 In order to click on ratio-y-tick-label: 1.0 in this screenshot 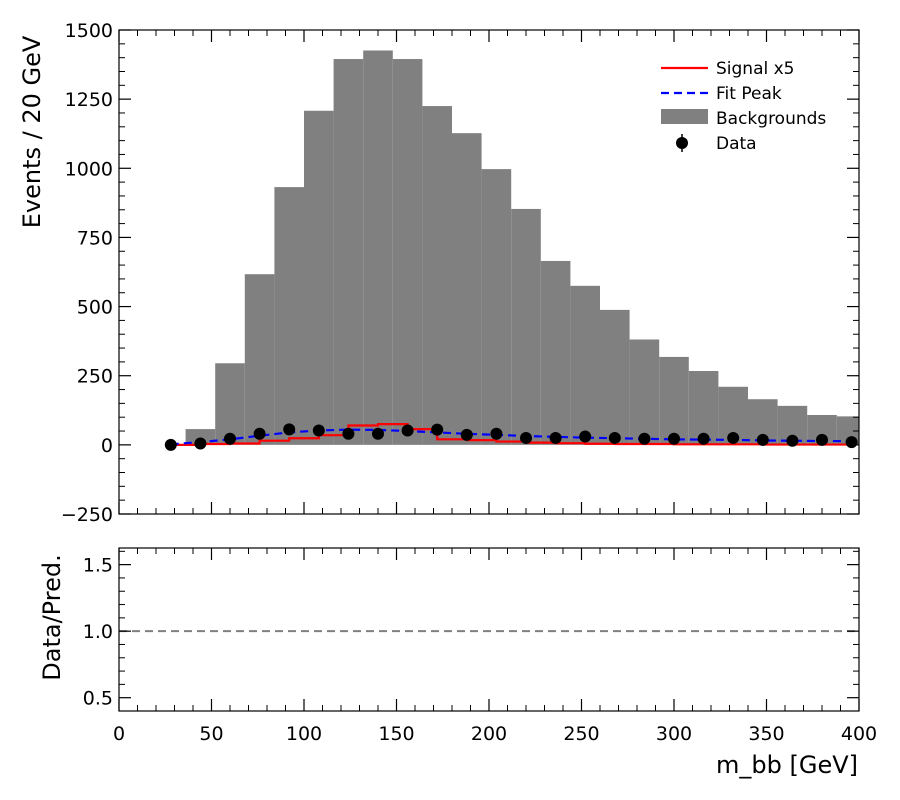, I will do `click(98, 632)`.